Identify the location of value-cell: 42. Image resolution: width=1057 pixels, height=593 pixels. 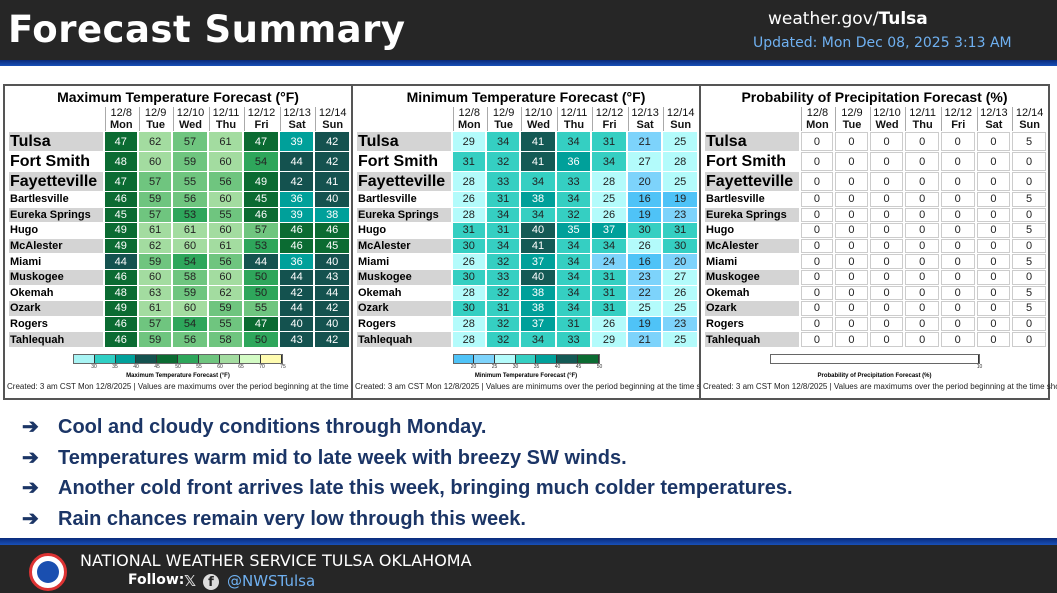
(332, 339).